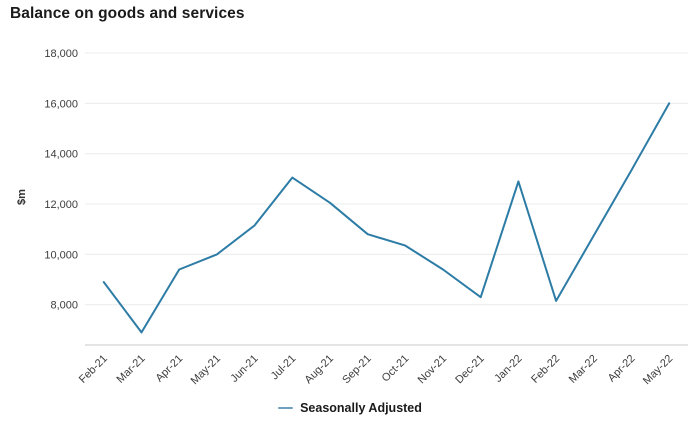 The width and height of the screenshot is (700, 429). What do you see at coordinates (61, 155) in the screenshot?
I see `y-tick-label: 14,000` at bounding box center [61, 155].